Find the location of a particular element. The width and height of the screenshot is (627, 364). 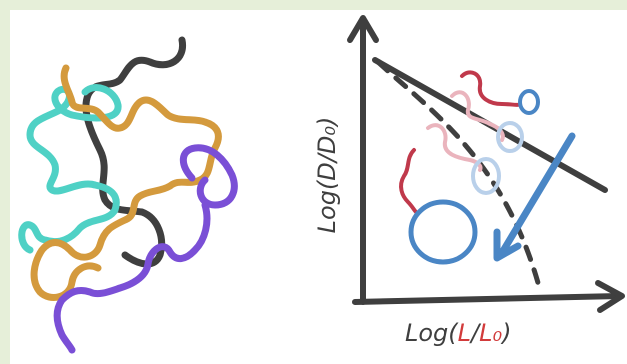

coil-blue-large is located at coordinates (443, 232).